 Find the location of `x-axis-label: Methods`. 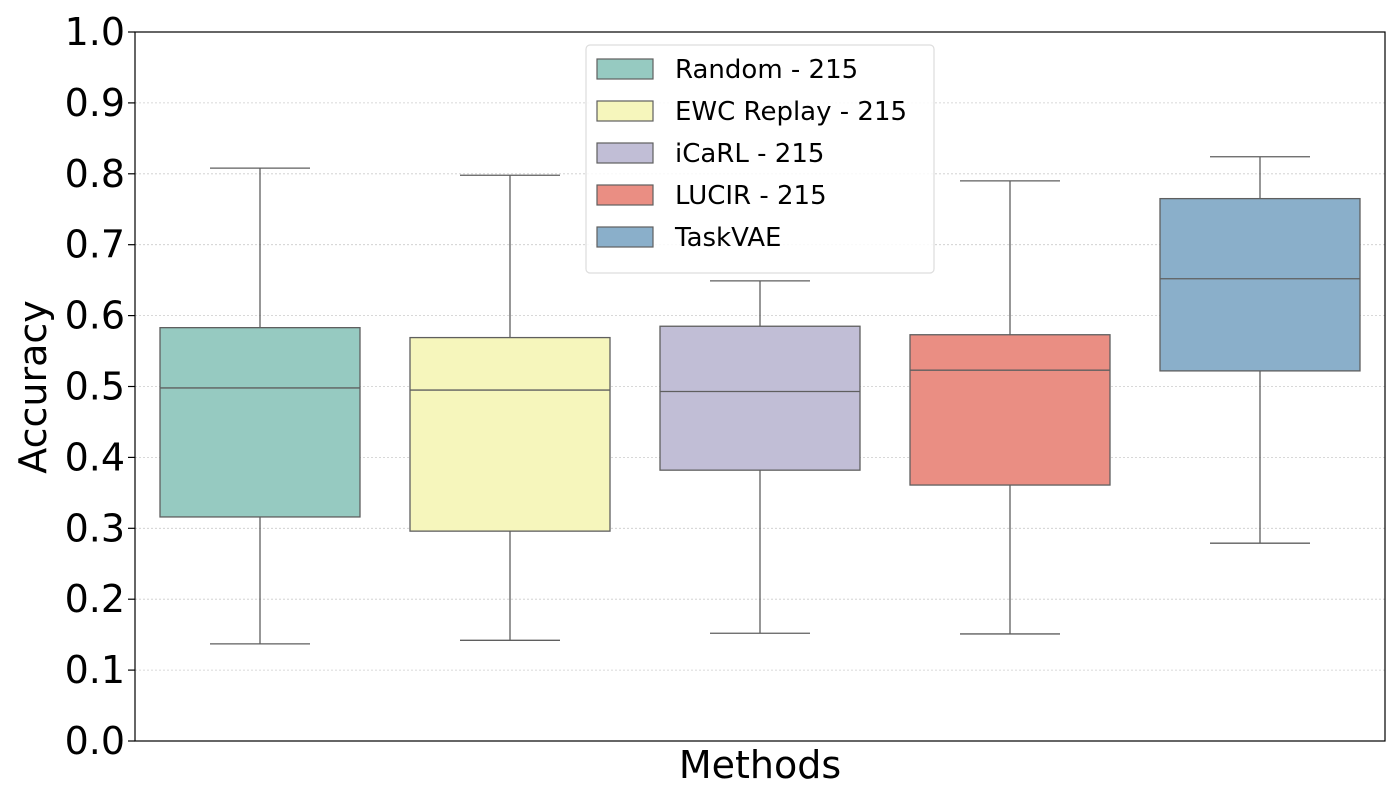

x-axis-label: Methods is located at coordinates (760, 765).